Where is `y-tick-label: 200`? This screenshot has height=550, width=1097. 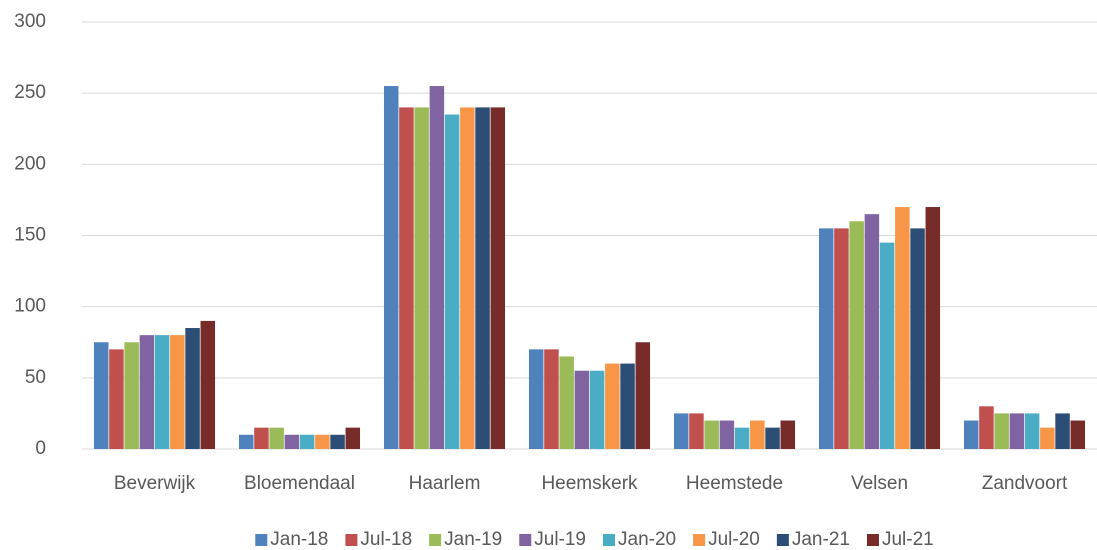 y-tick-label: 200 is located at coordinates (30, 163).